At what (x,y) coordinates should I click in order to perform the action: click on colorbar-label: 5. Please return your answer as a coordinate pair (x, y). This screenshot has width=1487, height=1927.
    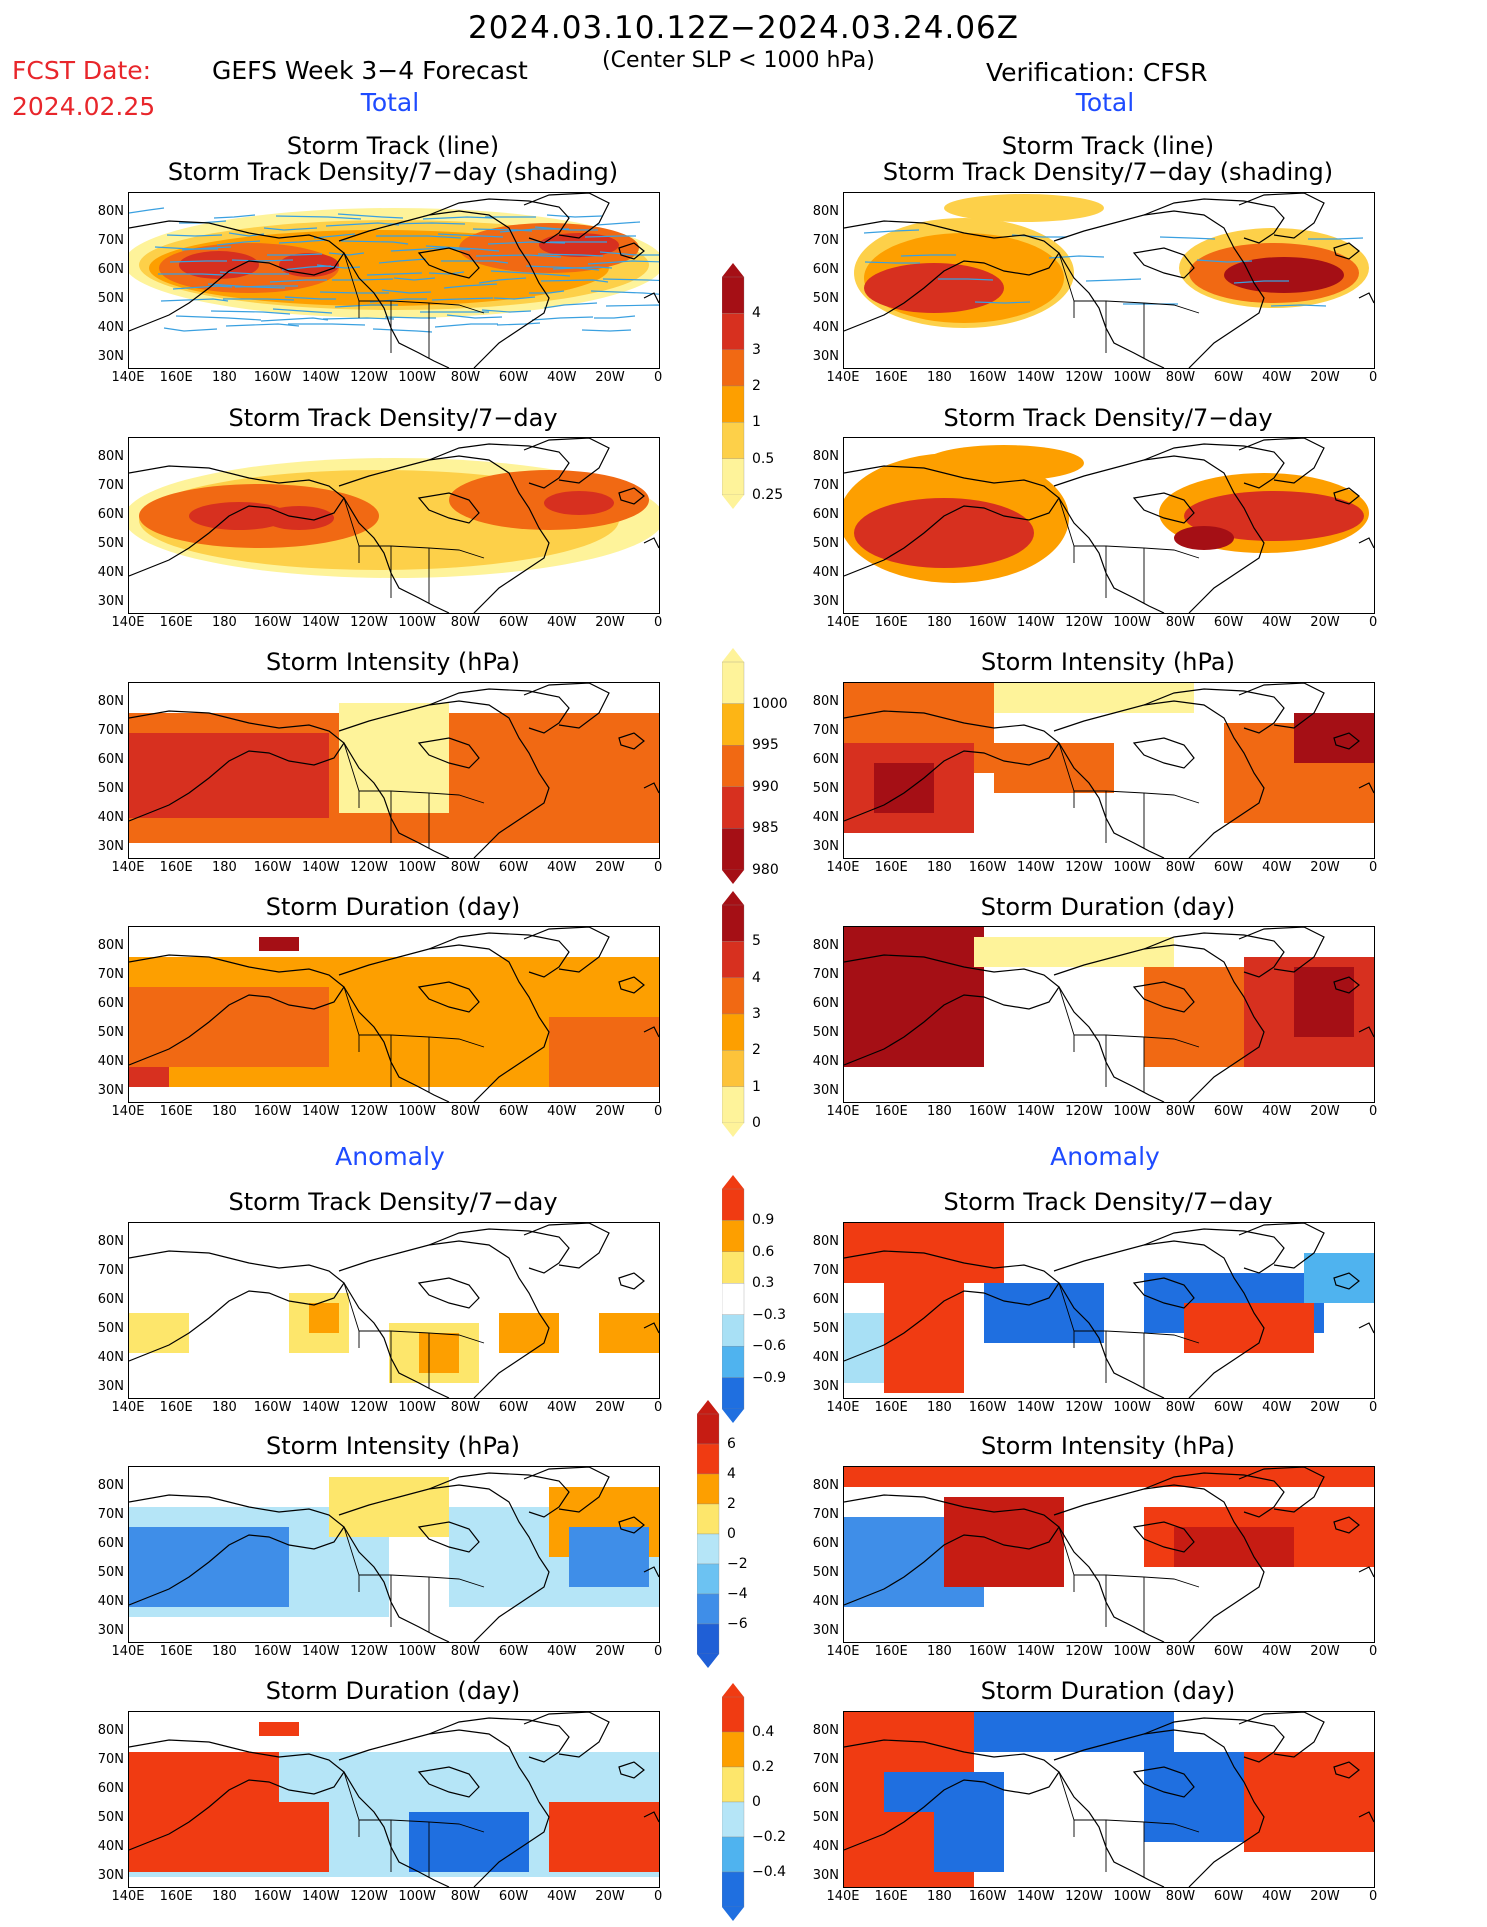
    Looking at the image, I should click on (756, 941).